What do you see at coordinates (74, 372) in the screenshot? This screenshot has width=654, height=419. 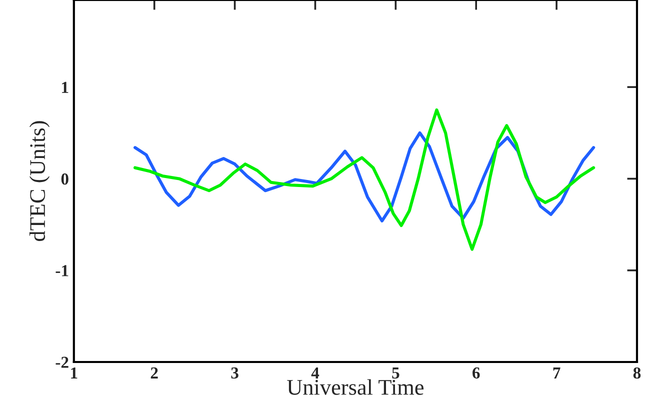 I see `x-tick-label: 1` at bounding box center [74, 372].